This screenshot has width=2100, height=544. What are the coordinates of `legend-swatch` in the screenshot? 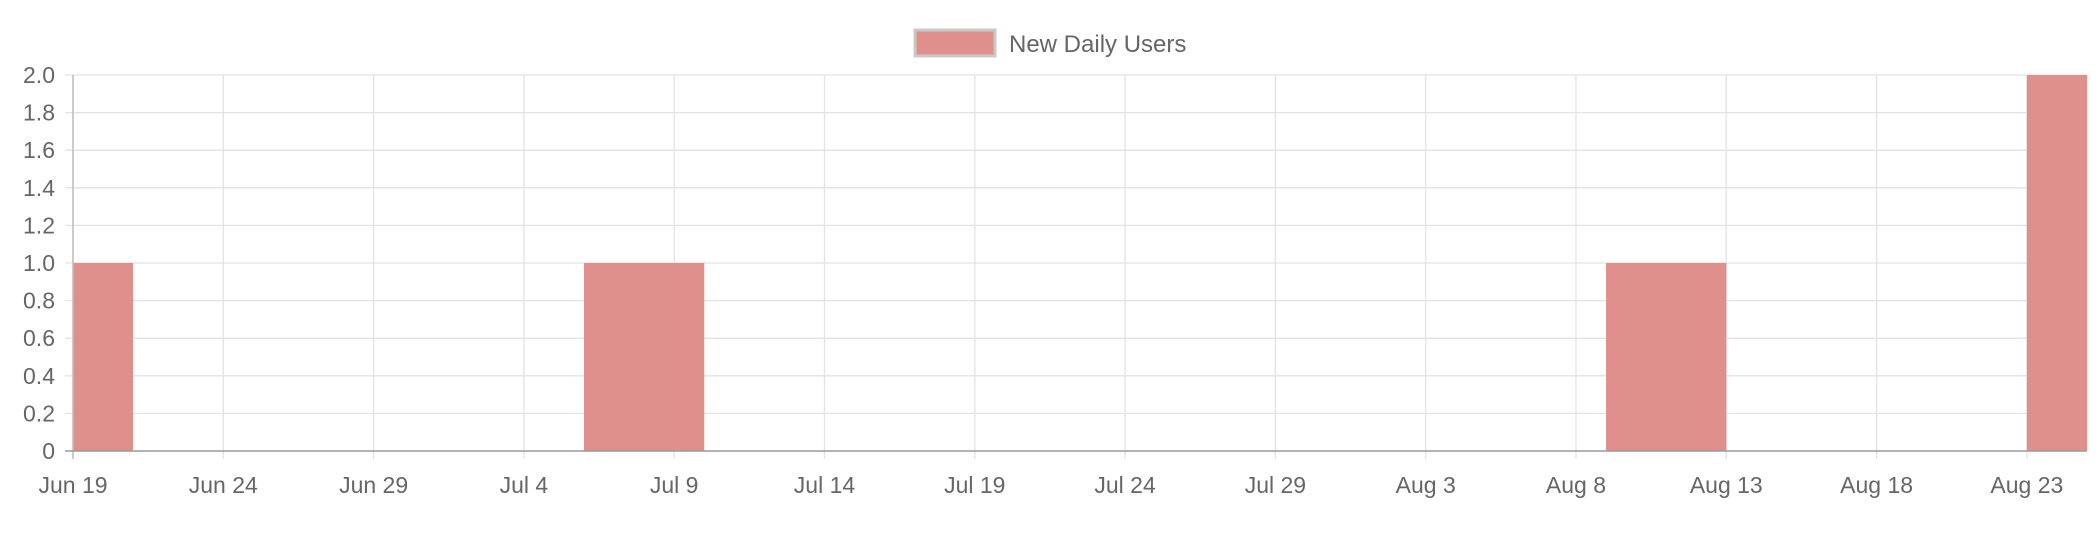 It's located at (955, 43).